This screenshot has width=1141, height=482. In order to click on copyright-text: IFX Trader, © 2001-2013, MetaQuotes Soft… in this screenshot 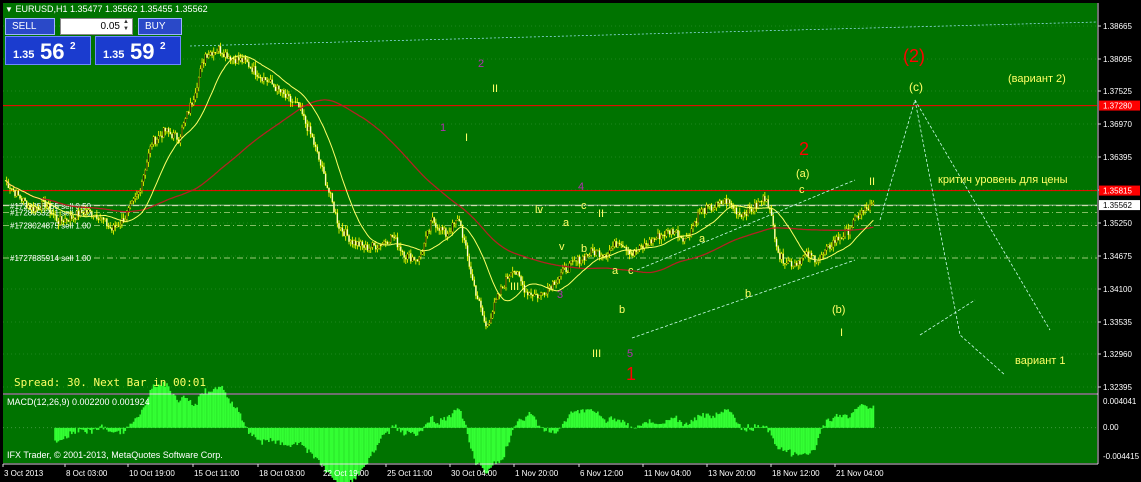, I will do `click(115, 455)`.